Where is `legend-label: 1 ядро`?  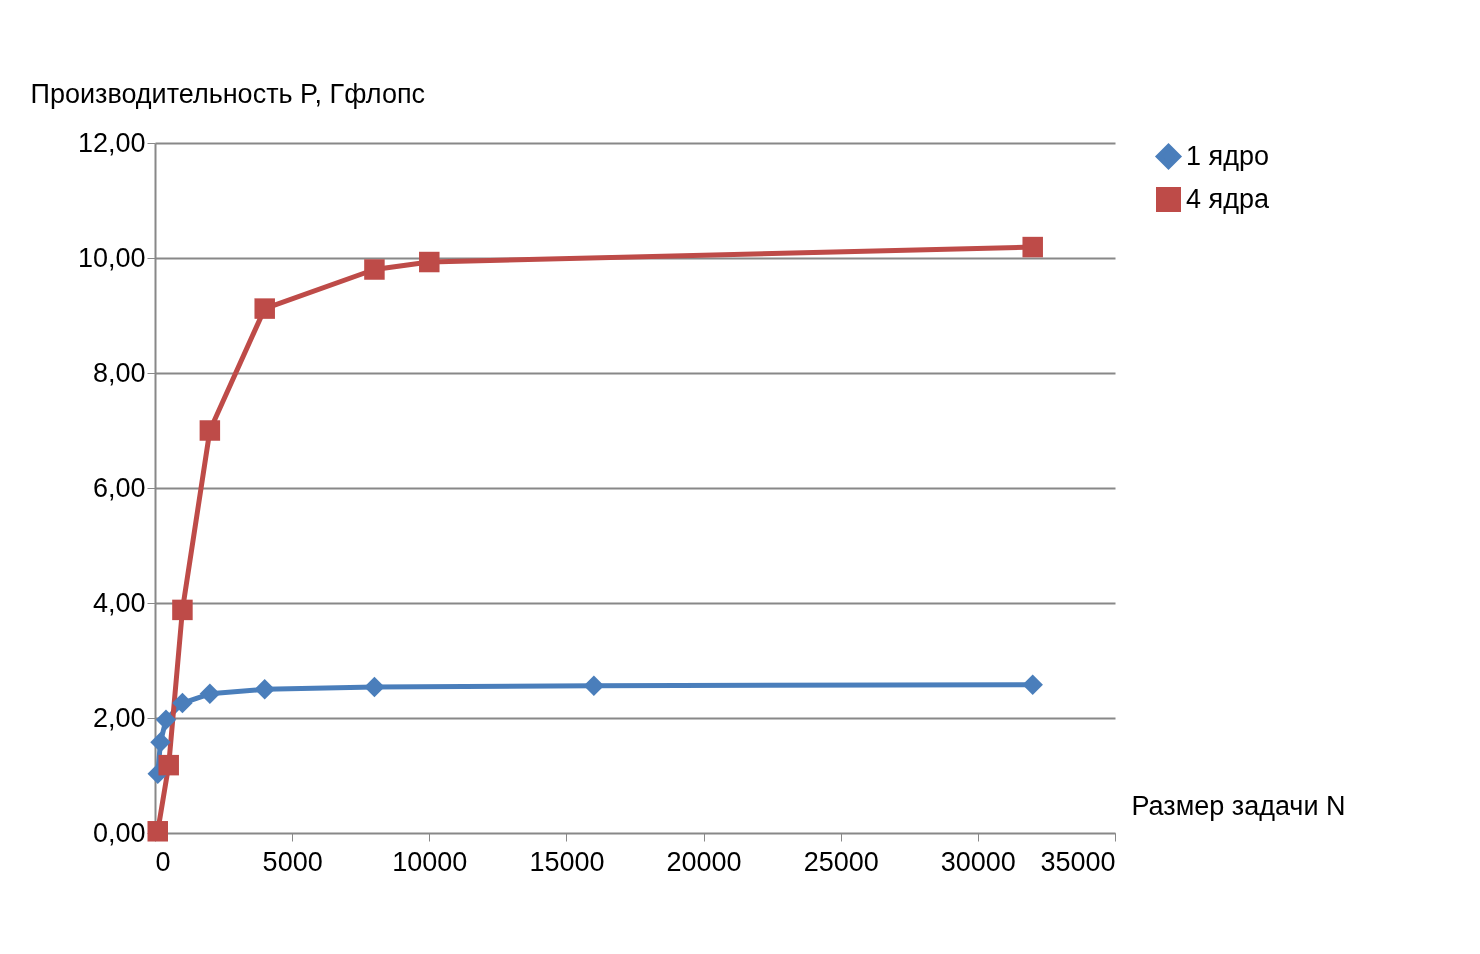 legend-label: 1 ядро is located at coordinates (1227, 155).